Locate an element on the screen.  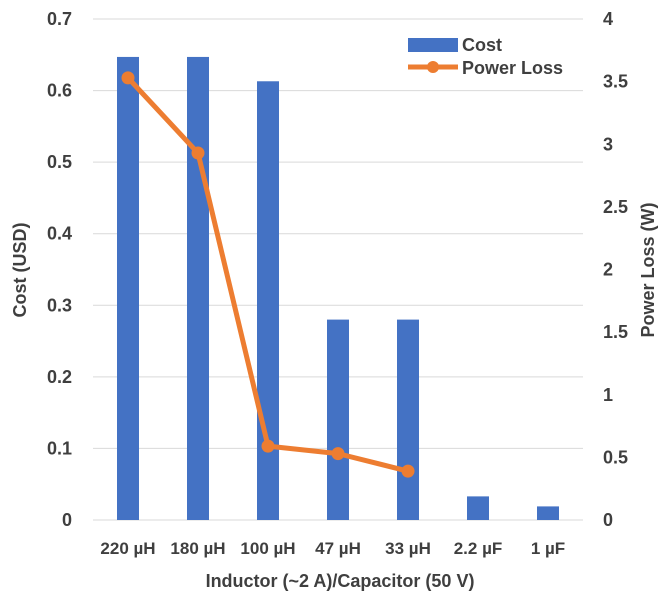
y2-tick-label: 1.5 is located at coordinates (615, 332).